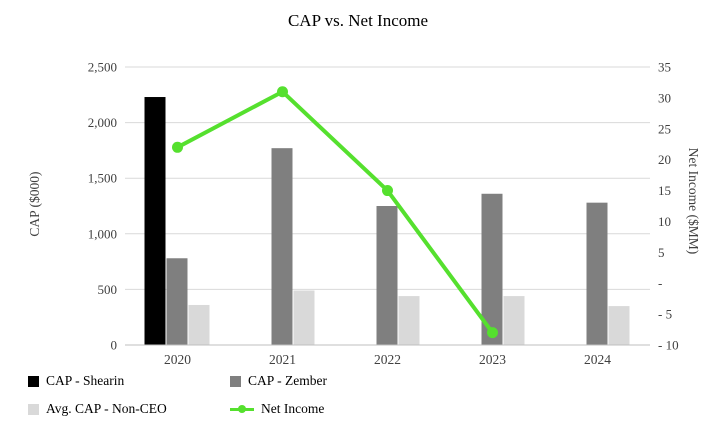  What do you see at coordinates (661, 252) in the screenshot?
I see `right-axis-tick-label: 5` at bounding box center [661, 252].